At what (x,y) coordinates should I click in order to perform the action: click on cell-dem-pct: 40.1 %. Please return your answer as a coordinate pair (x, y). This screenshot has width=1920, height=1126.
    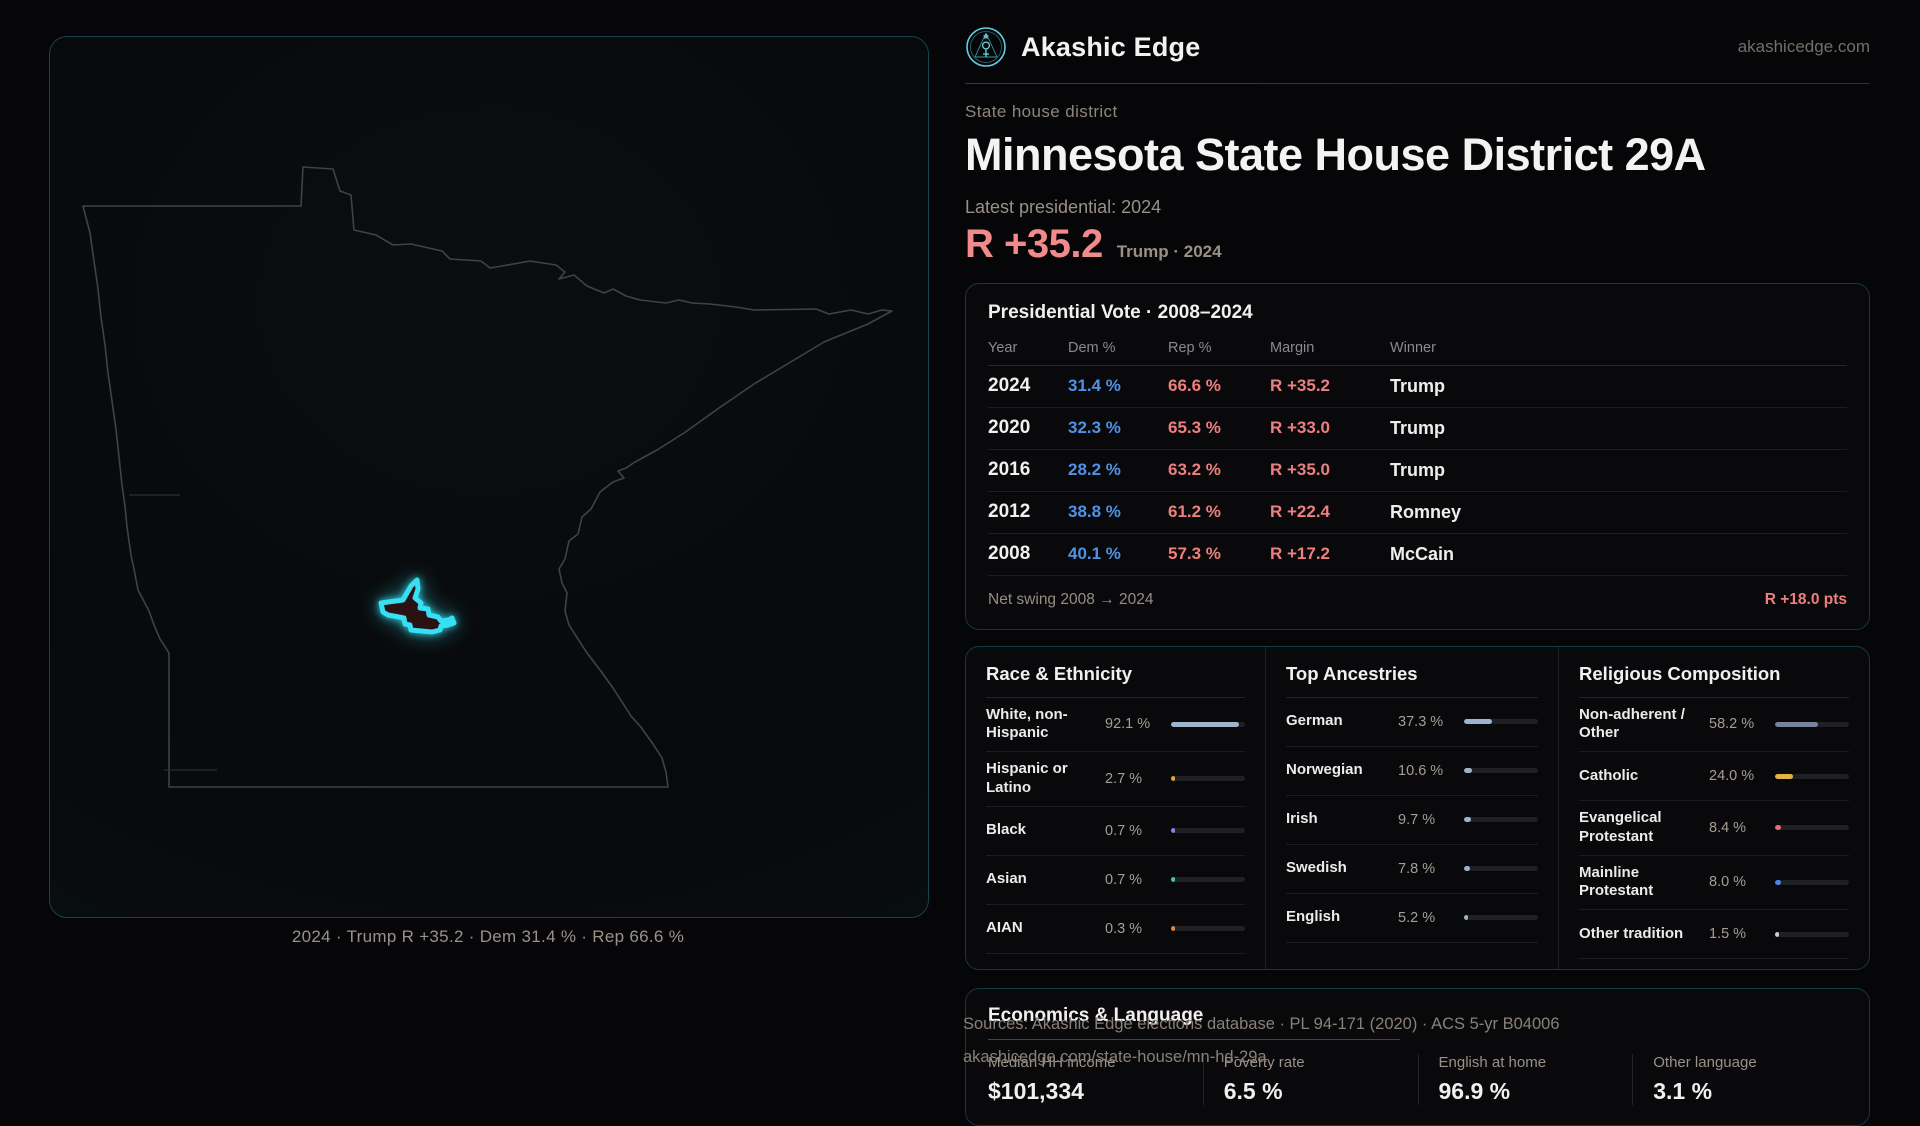
    Looking at the image, I should click on (1094, 553).